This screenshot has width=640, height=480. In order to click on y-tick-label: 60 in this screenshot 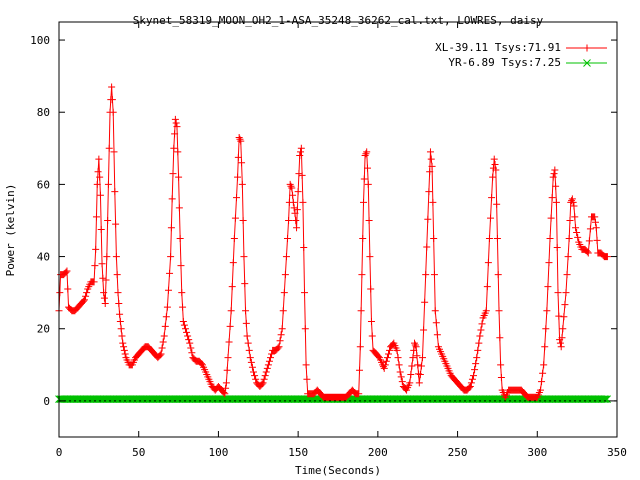, I will do `click(43, 184)`.